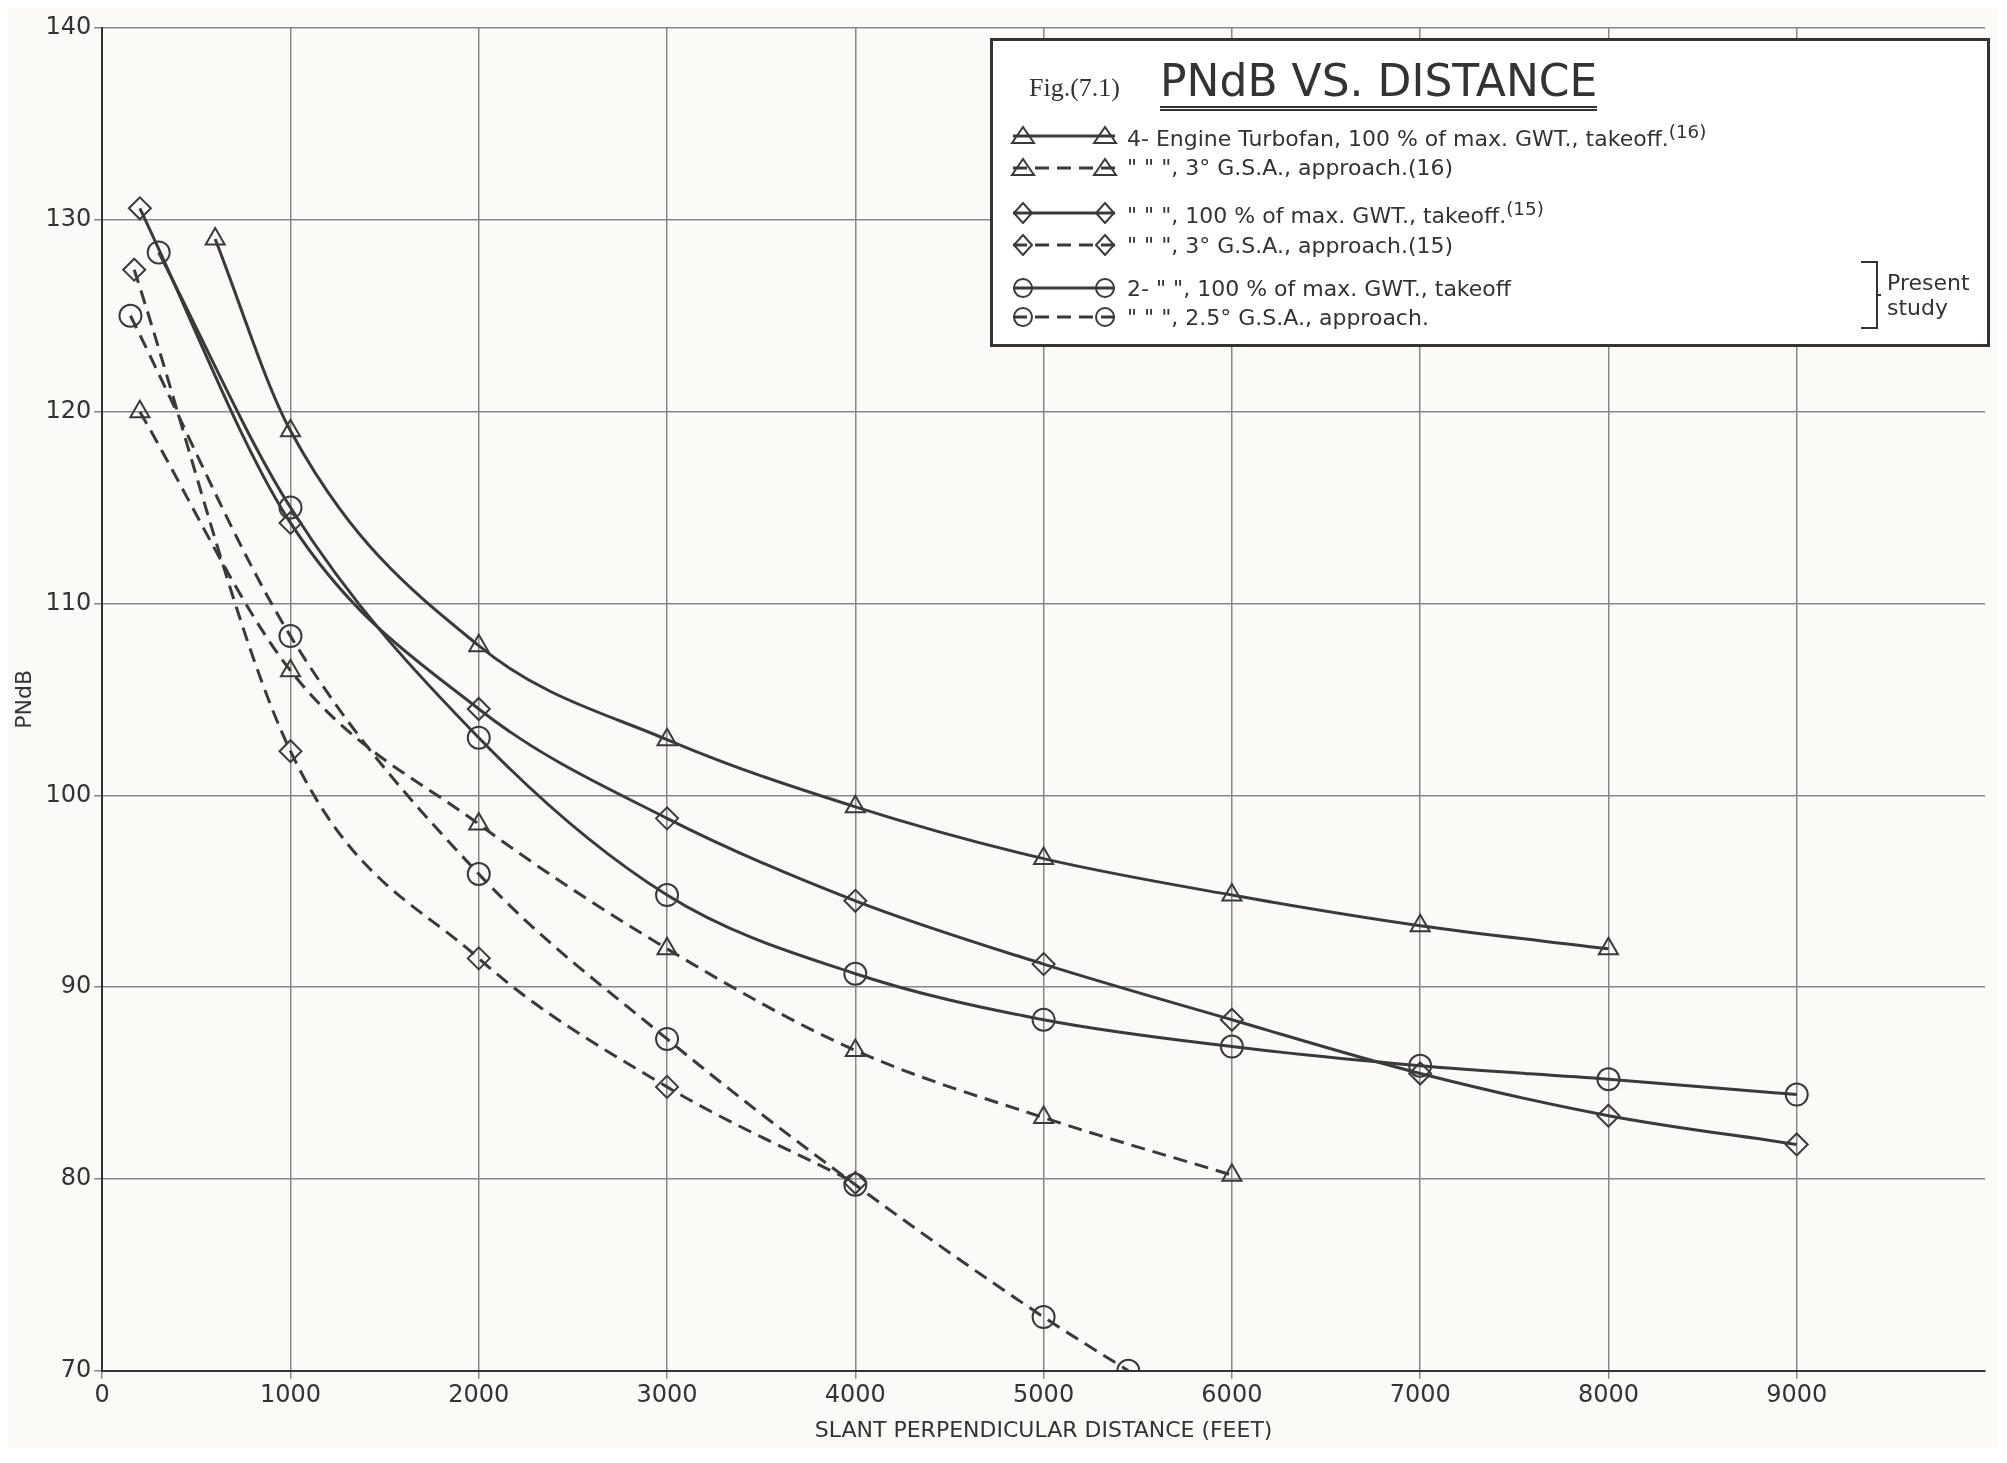 The image size is (2007, 1463). Describe the element at coordinates (1608, 1394) in the screenshot. I see `x-tick-label: 8000` at that location.